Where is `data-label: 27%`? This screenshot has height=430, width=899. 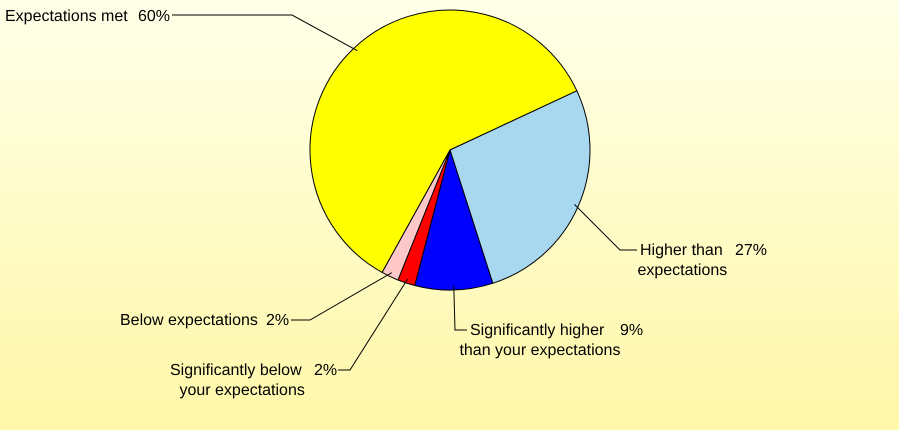 data-label: 27% is located at coordinates (751, 250).